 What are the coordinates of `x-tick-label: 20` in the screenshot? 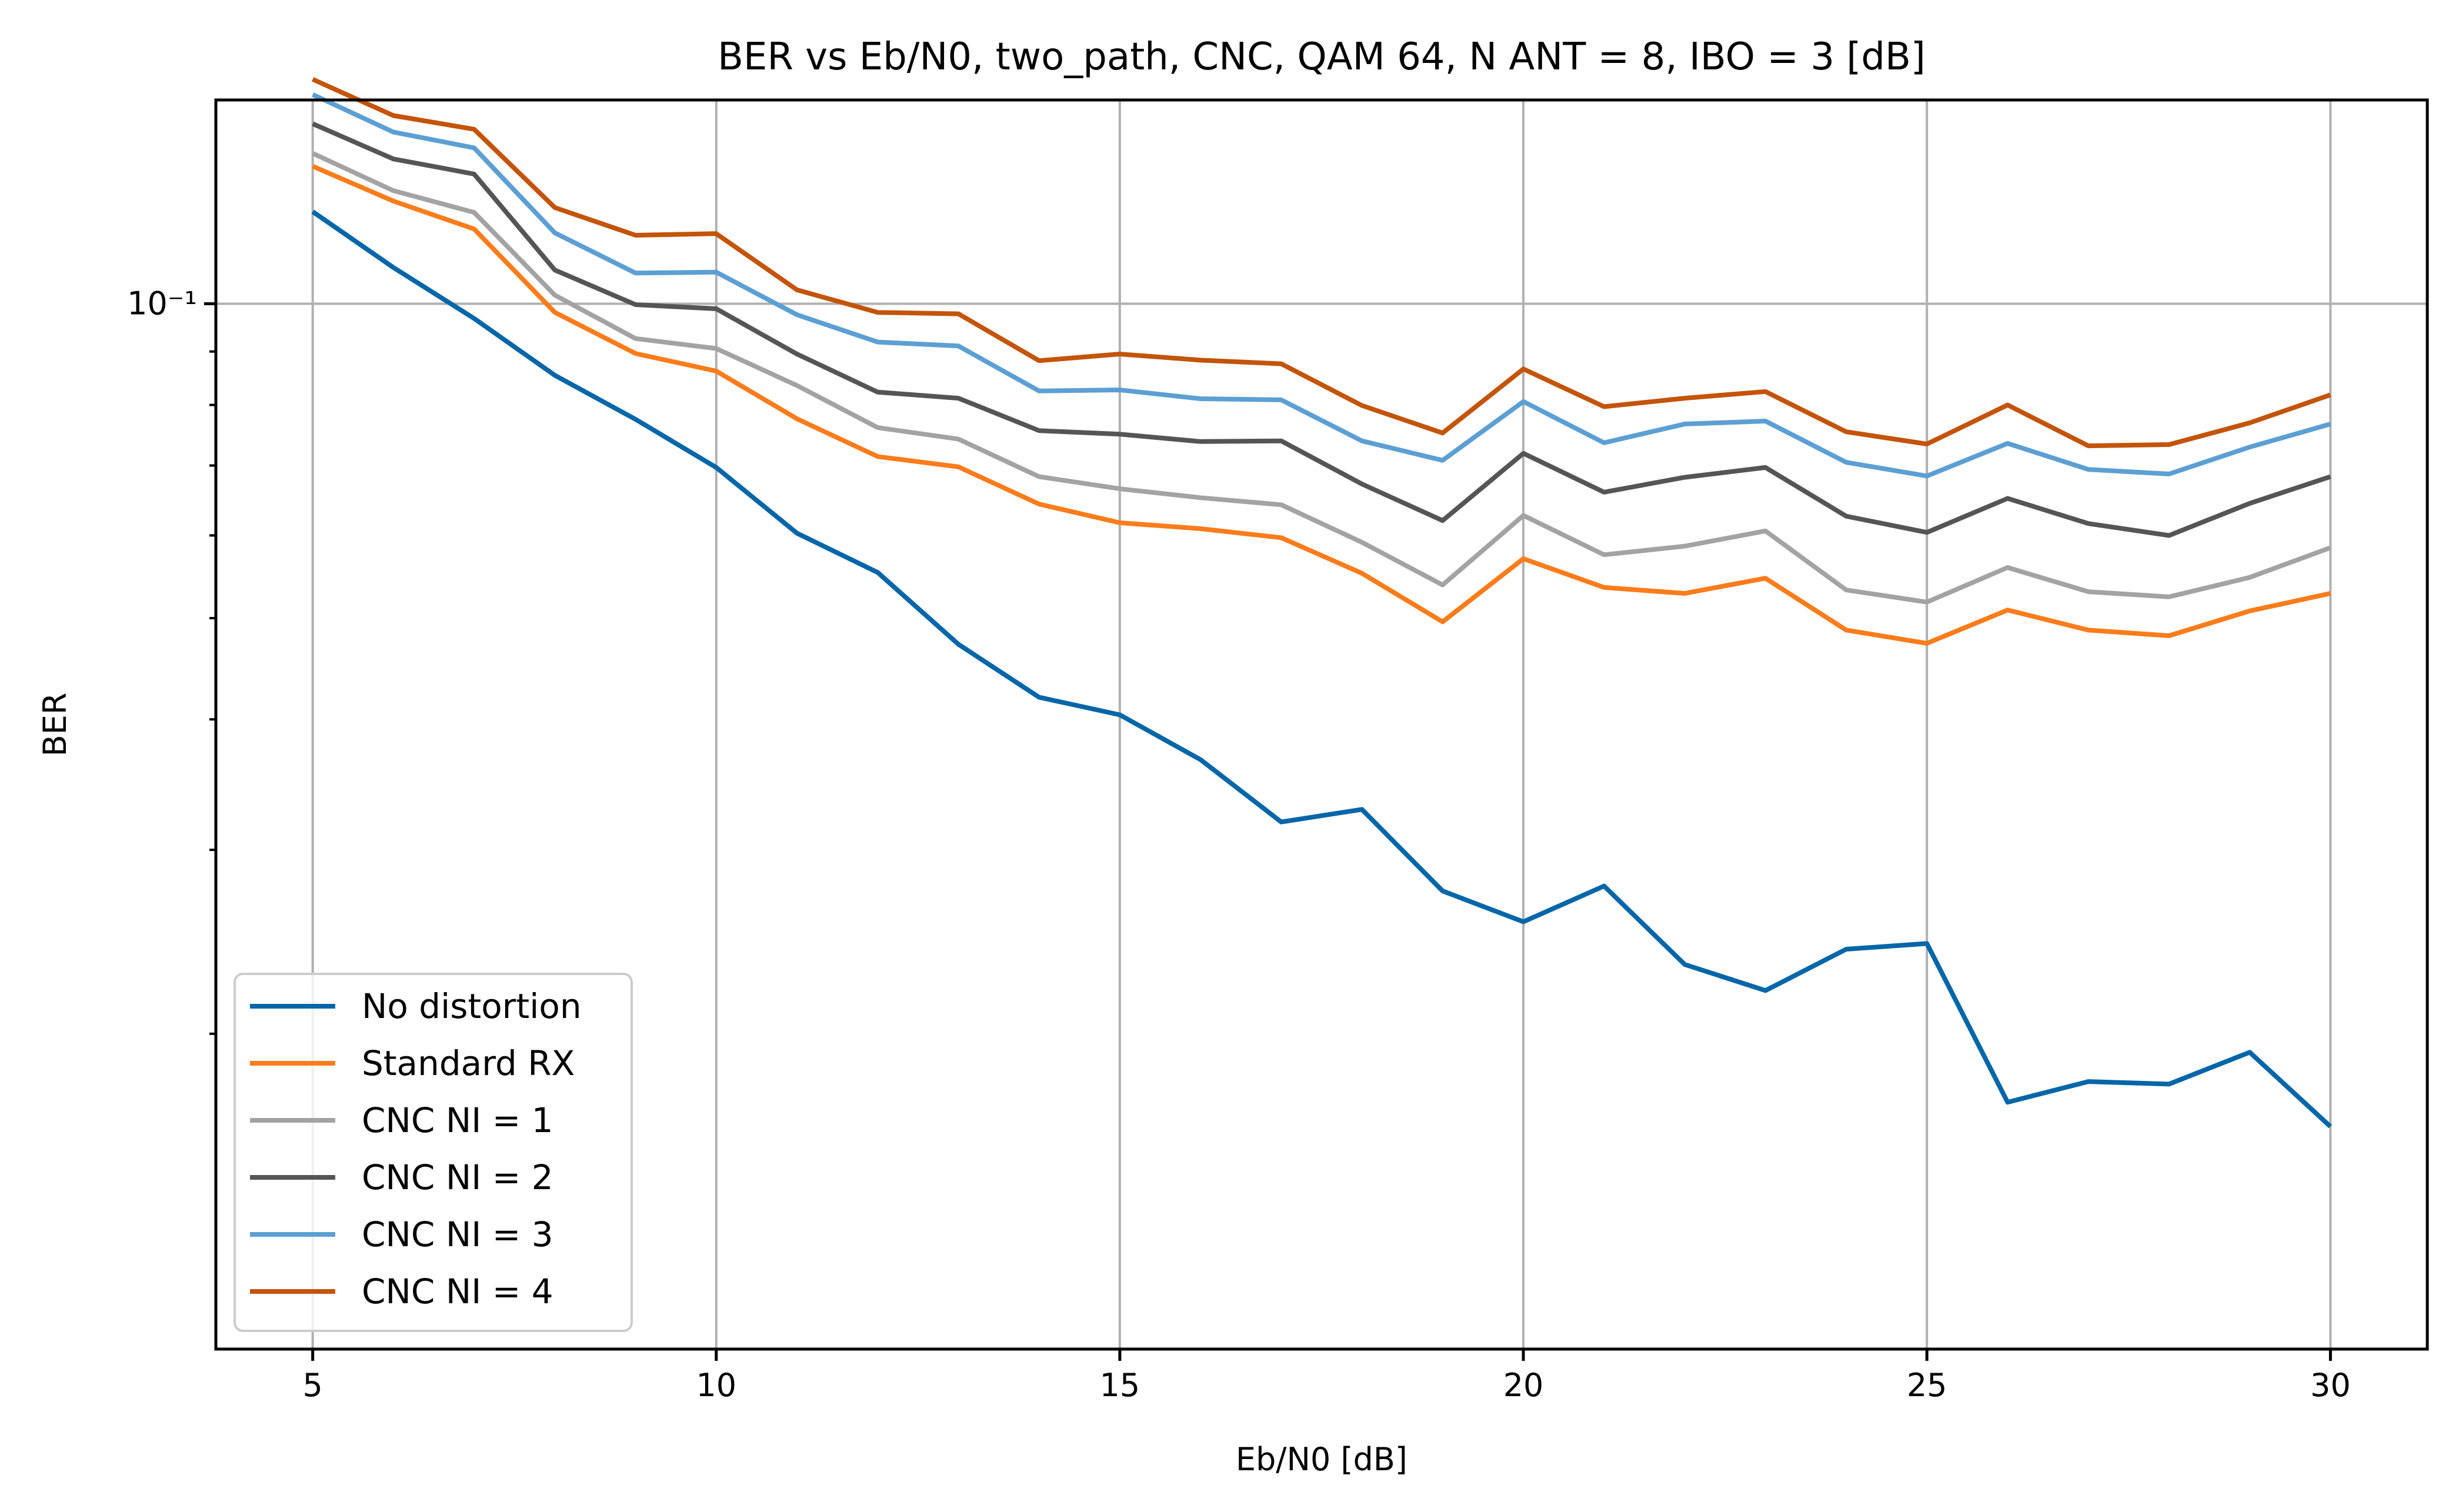 It's located at (1523, 1385).